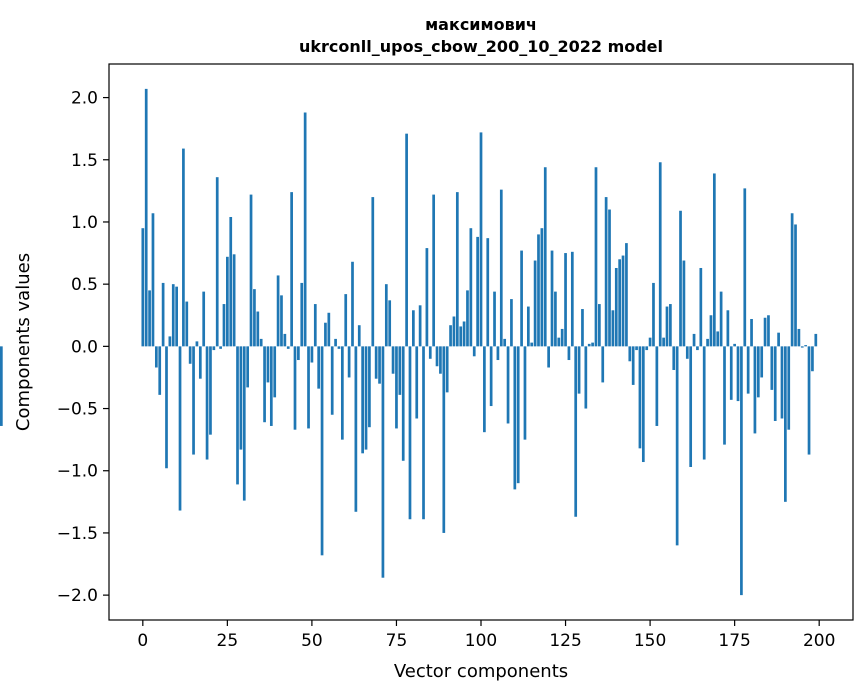 This screenshot has width=867, height=696. Describe the element at coordinates (83, 347) in the screenshot. I see `y-axis-ticks: 2.0 1.5 1.0 0.5 0.0 −0.5 −1.0 −1.5 −2.0` at that location.